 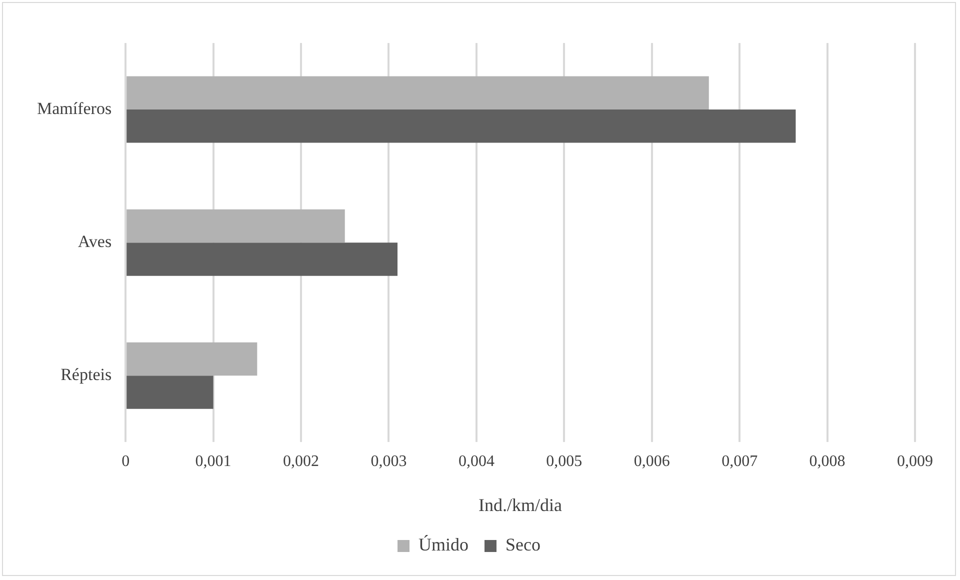 I want to click on y-tick-label: Répteis, so click(x=86, y=374).